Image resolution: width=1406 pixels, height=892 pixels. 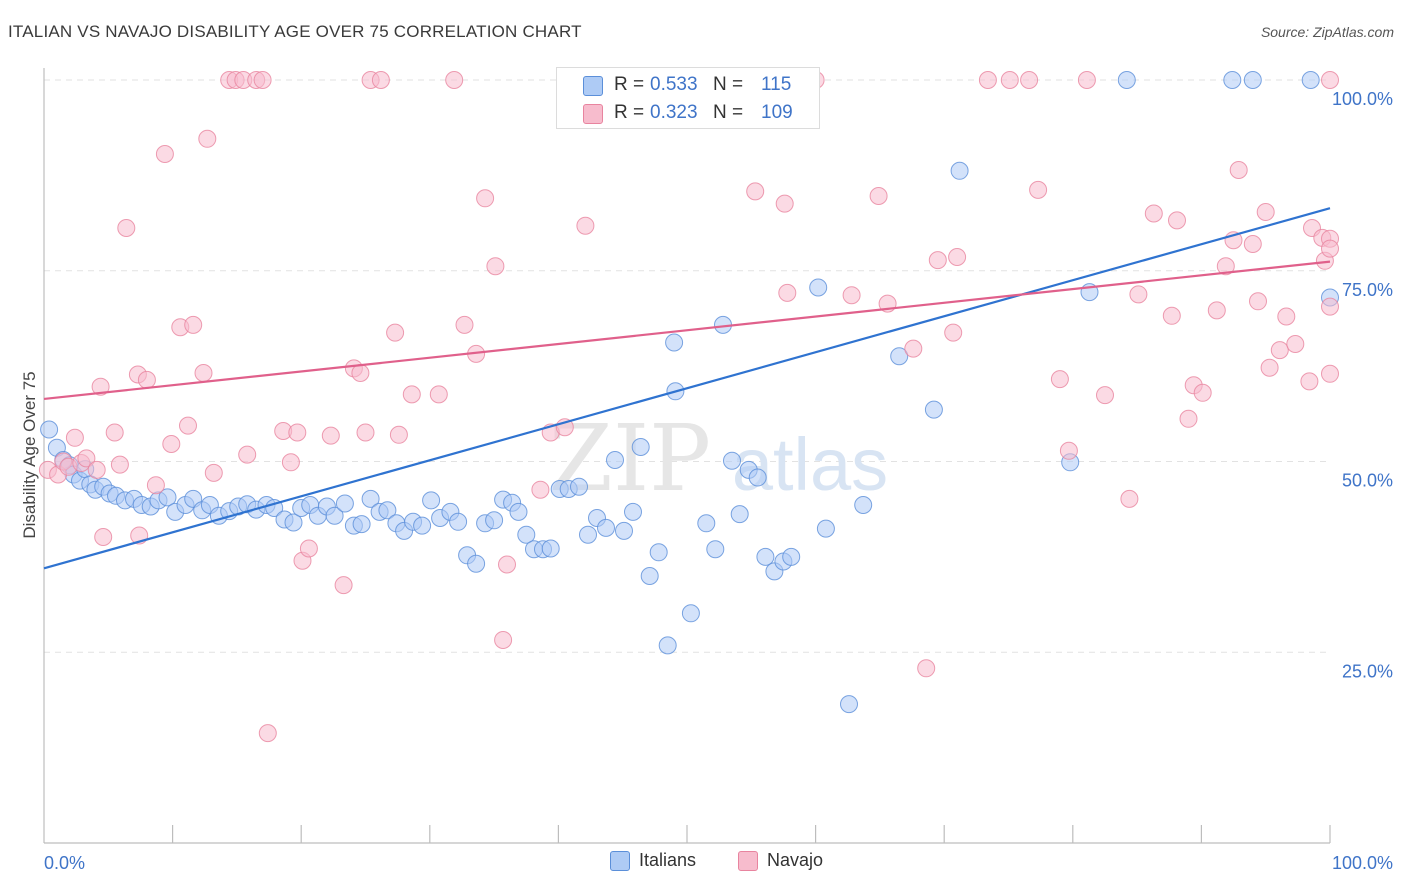 What do you see at coordinates (688, 98) in the screenshot?
I see `stats-legend: R = 0.533 N = 115 R = 0.323 N = 109` at bounding box center [688, 98].